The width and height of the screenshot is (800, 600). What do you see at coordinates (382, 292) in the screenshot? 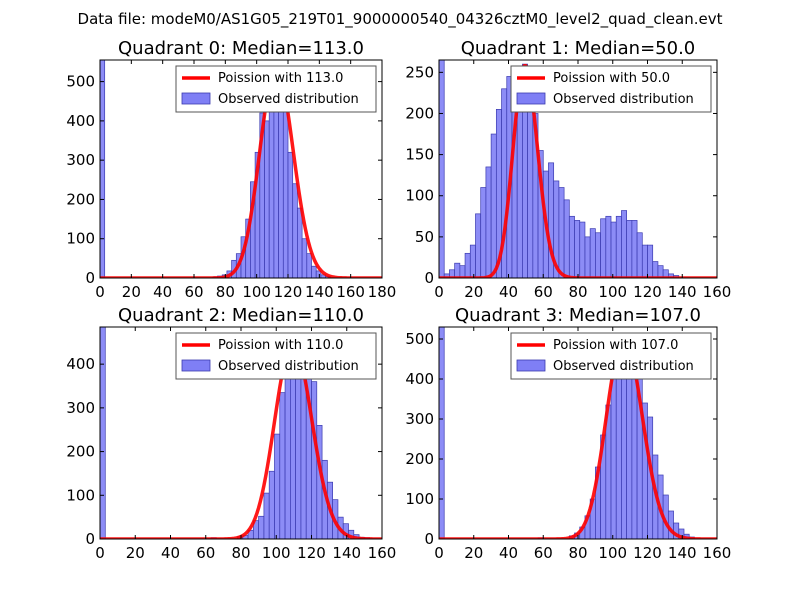
I see `x-tick-label: 180` at bounding box center [382, 292].